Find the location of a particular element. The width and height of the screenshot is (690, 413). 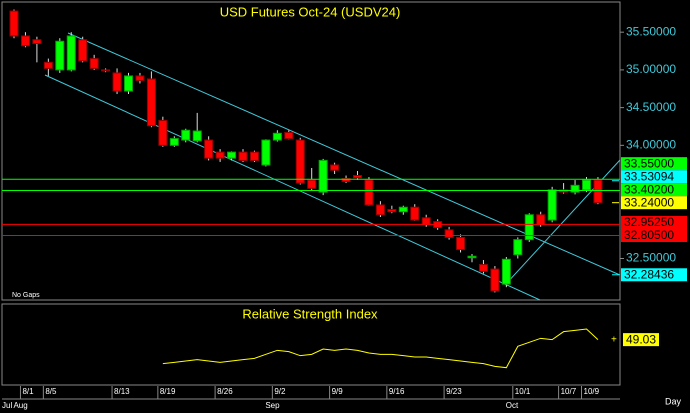

month-label: Jul is located at coordinates (7, 405).